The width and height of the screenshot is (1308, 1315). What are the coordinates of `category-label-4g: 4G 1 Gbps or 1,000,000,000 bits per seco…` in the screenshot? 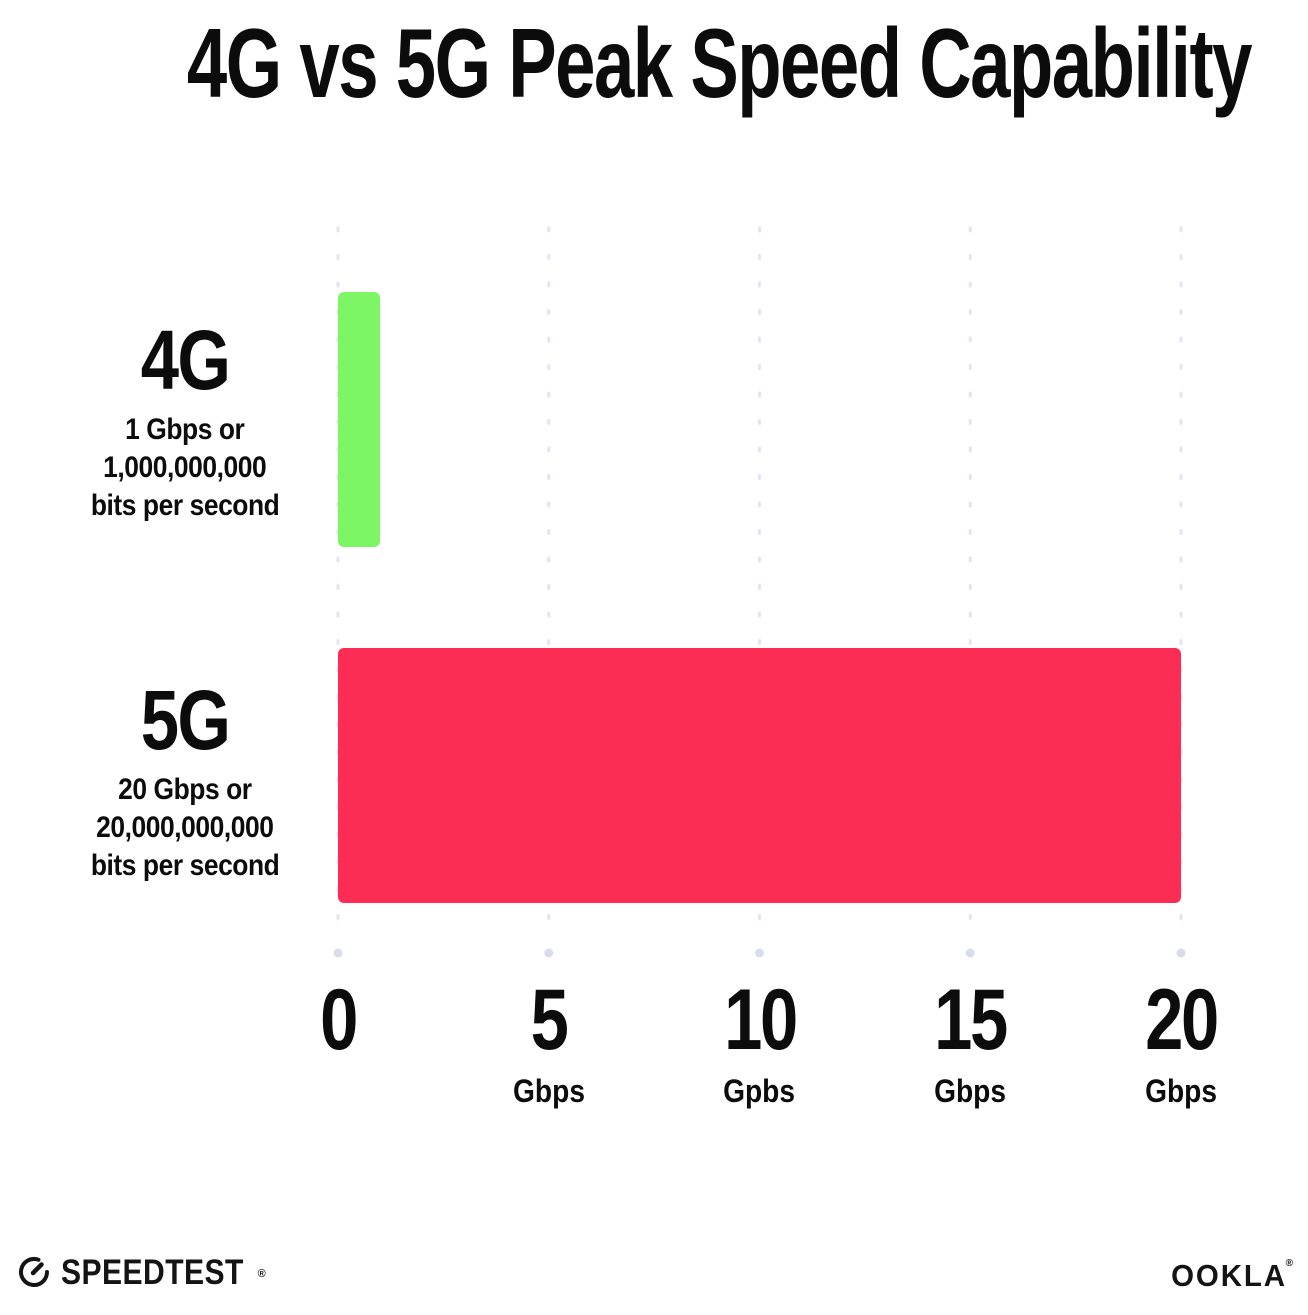 It's located at (185, 421).